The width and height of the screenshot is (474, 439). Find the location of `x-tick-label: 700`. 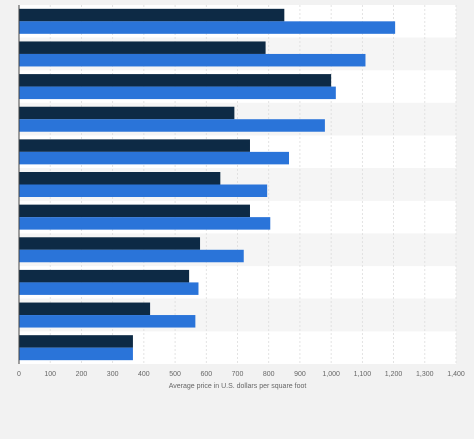

x-tick-label: 700 is located at coordinates (238, 374).